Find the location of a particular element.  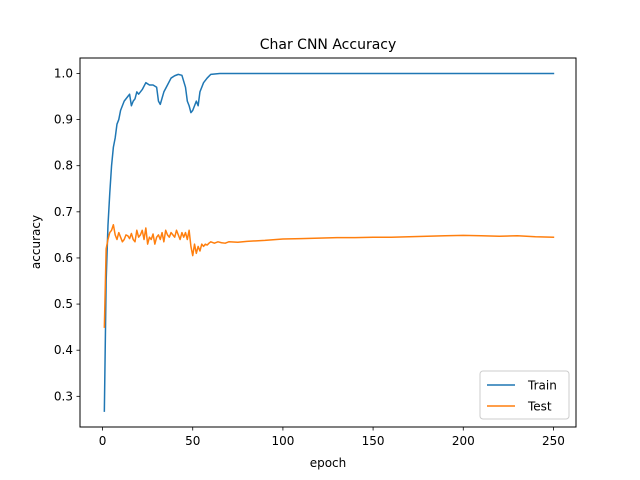

chart-title: Char CNN Accuracy is located at coordinates (328, 45).